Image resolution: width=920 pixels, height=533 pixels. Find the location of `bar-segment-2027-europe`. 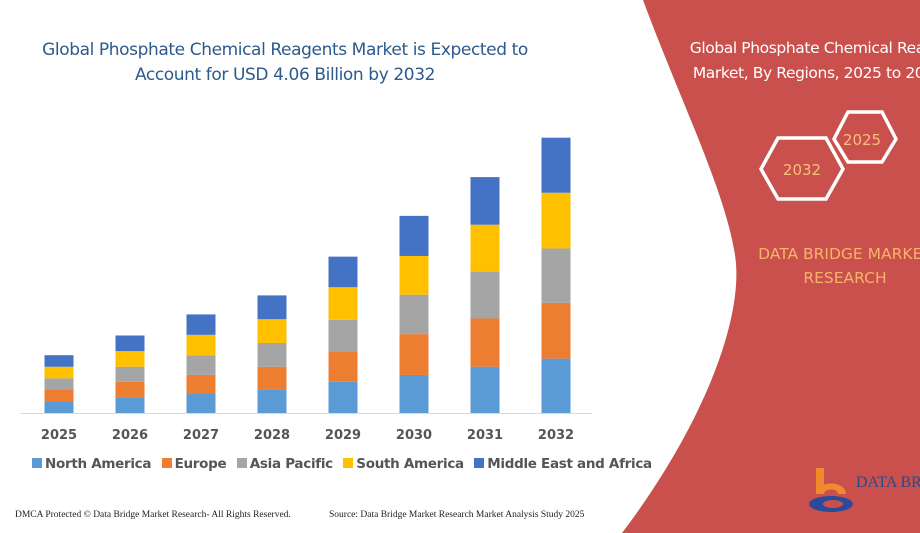

bar-segment-2027-europe is located at coordinates (201, 384).